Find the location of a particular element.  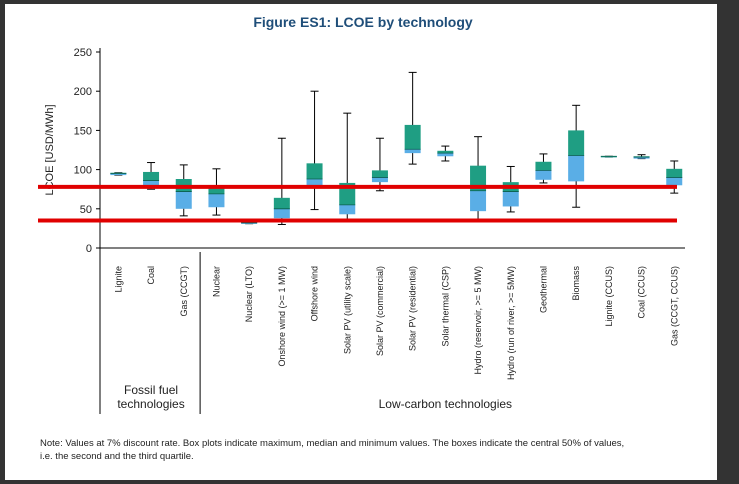

y-tick-label: 0 is located at coordinates (89, 249).